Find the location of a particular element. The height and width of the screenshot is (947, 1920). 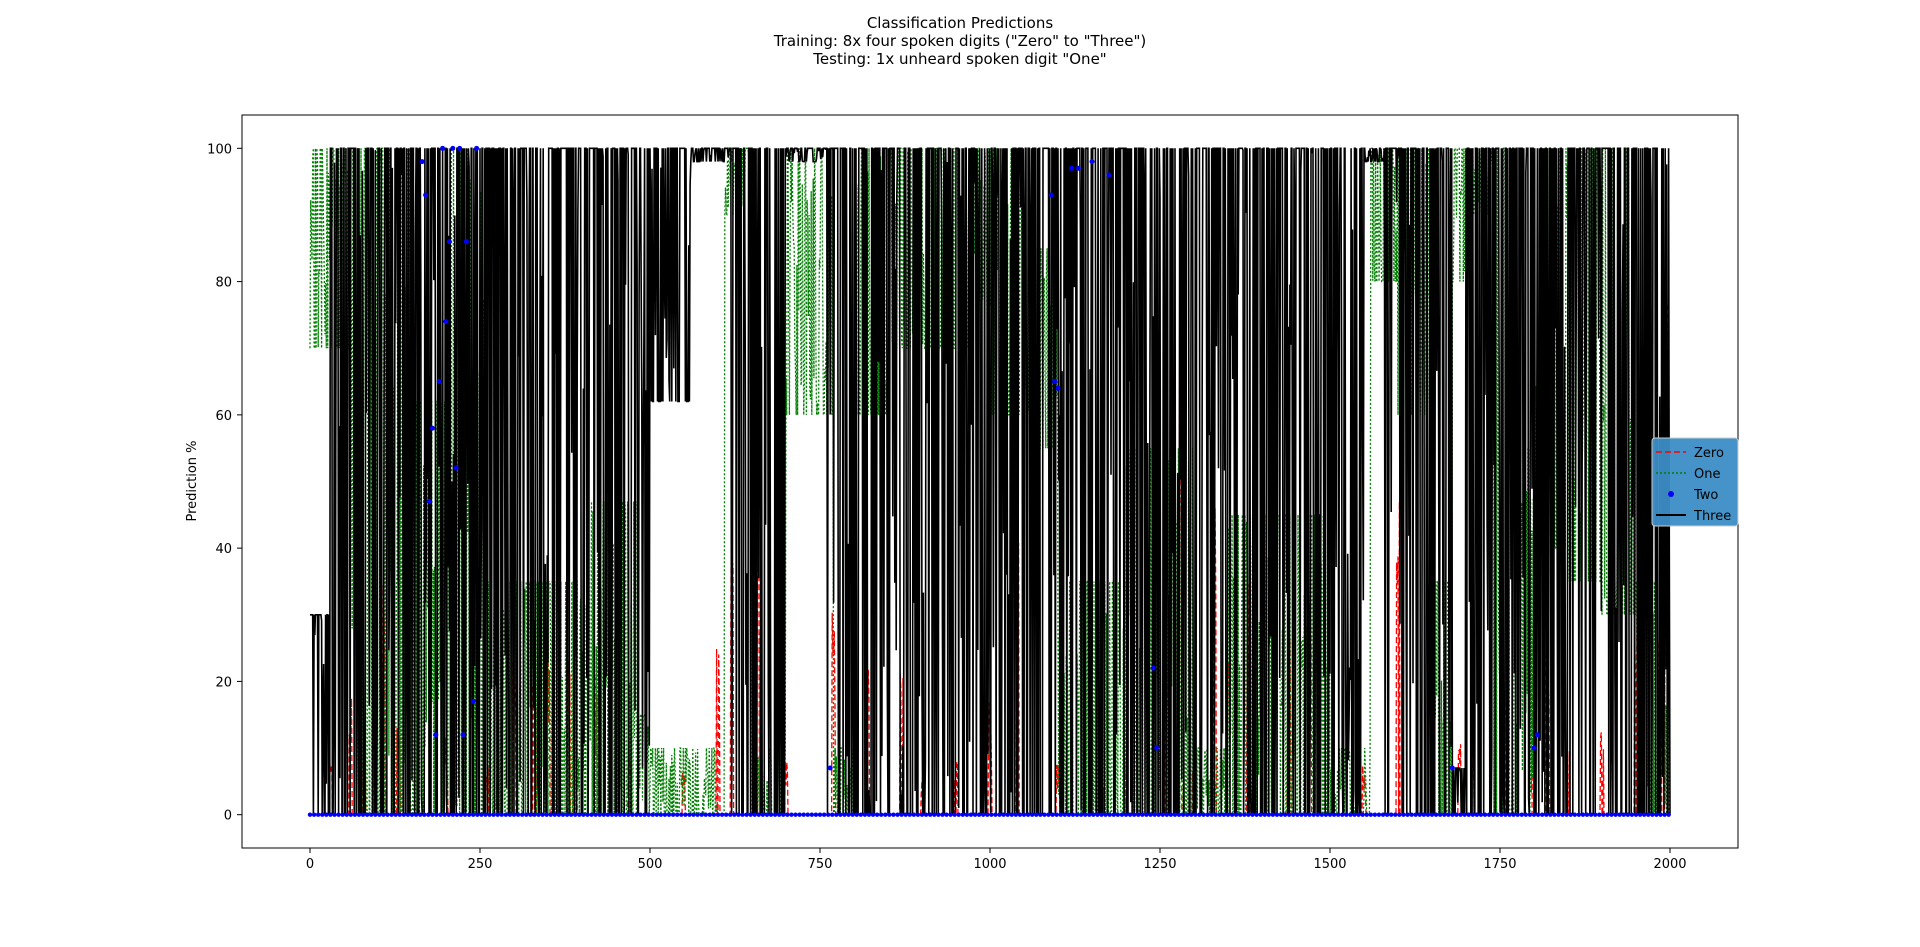

chart-title-line-3: Testing: 1x unheard spoken digit "One" is located at coordinates (960, 59).